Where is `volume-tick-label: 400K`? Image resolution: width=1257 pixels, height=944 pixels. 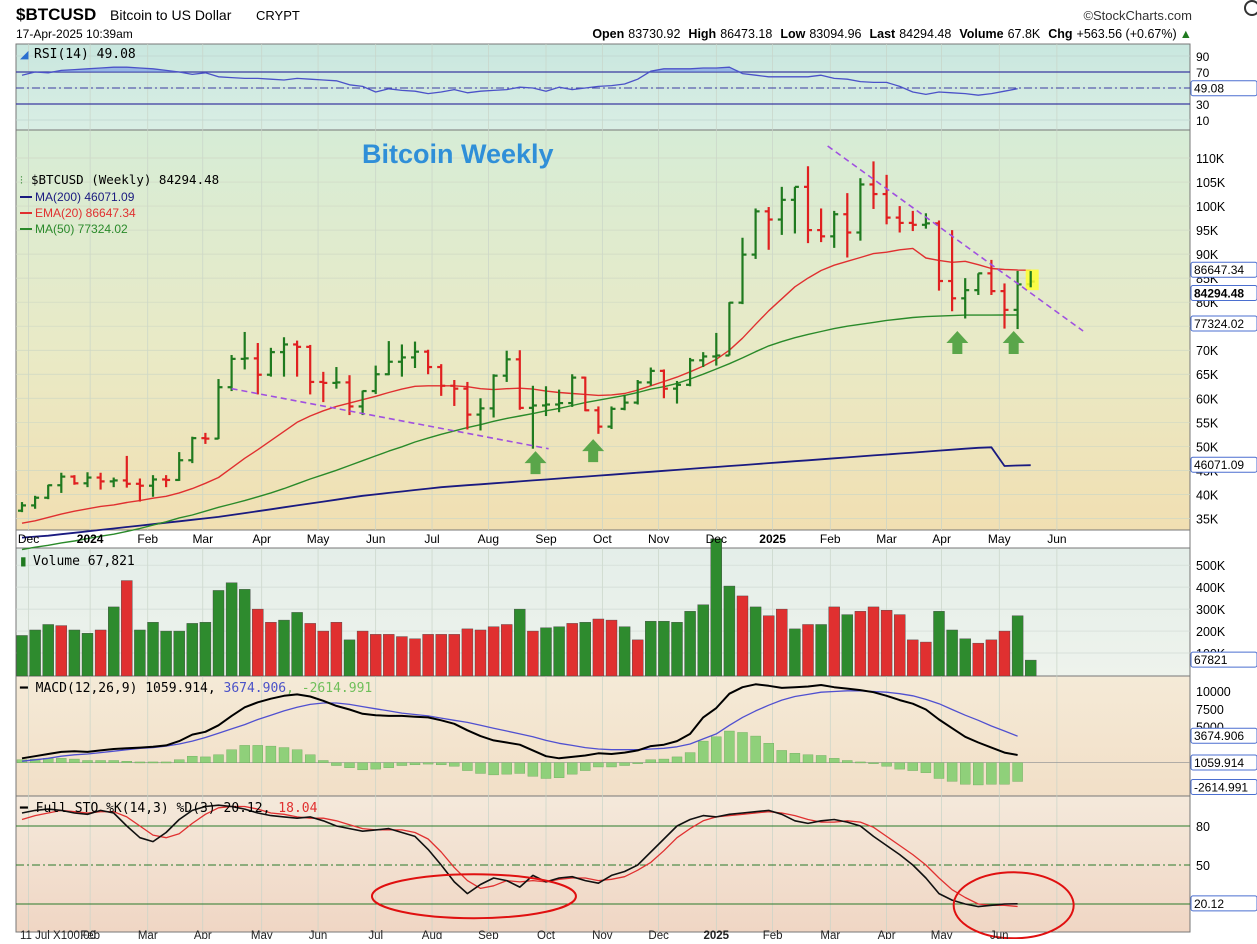 volume-tick-label: 400K is located at coordinates (1211, 588).